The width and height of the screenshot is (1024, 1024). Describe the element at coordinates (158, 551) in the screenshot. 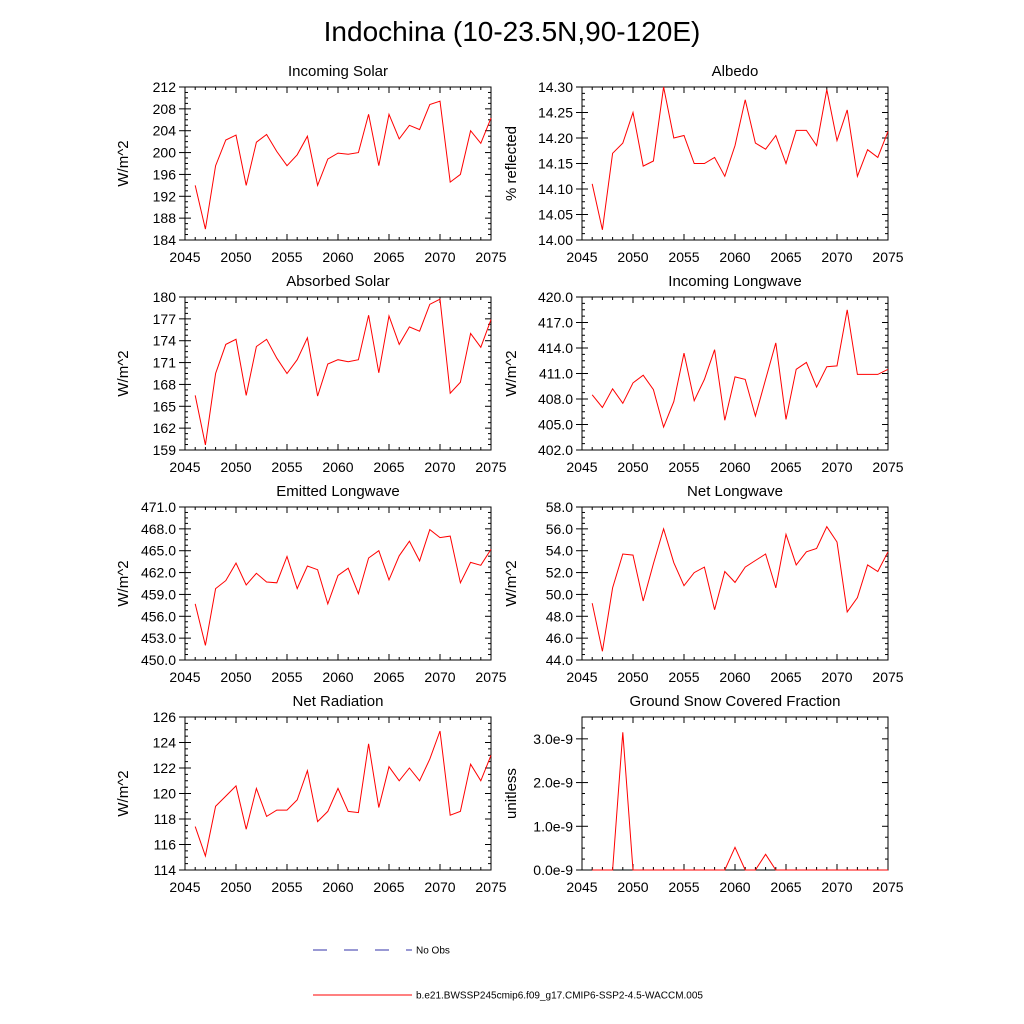

I see `y-tick-label: 465.0` at that location.